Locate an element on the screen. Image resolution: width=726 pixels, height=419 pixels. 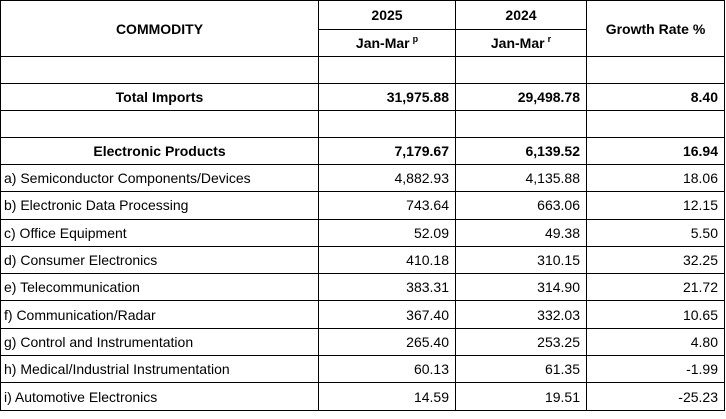
group-label: Electronic Products is located at coordinates (159, 151).